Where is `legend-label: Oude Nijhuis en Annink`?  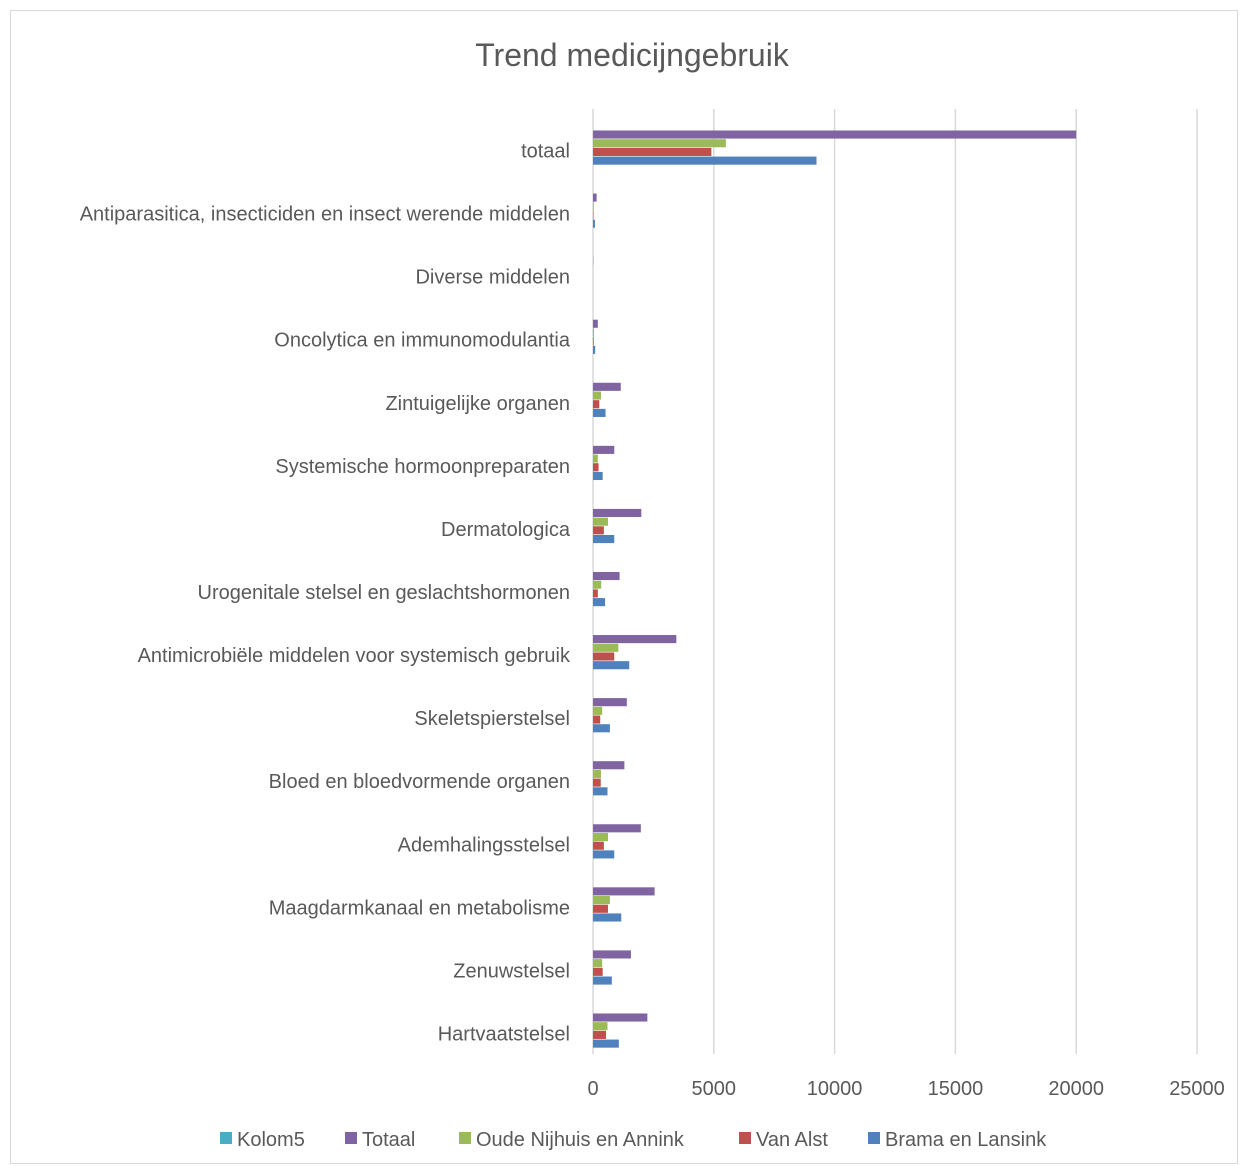
legend-label: Oude Nijhuis en Annink is located at coordinates (580, 1140).